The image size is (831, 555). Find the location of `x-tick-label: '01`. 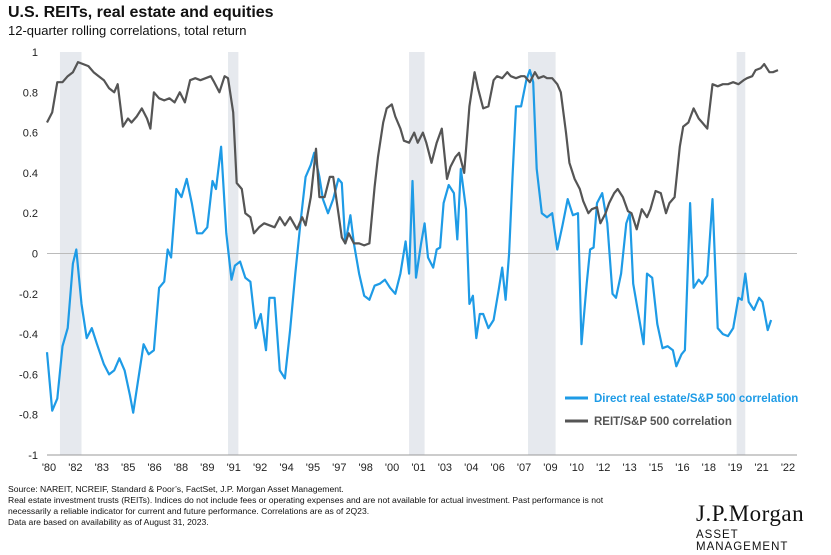

x-tick-label: '01 is located at coordinates (418, 468).